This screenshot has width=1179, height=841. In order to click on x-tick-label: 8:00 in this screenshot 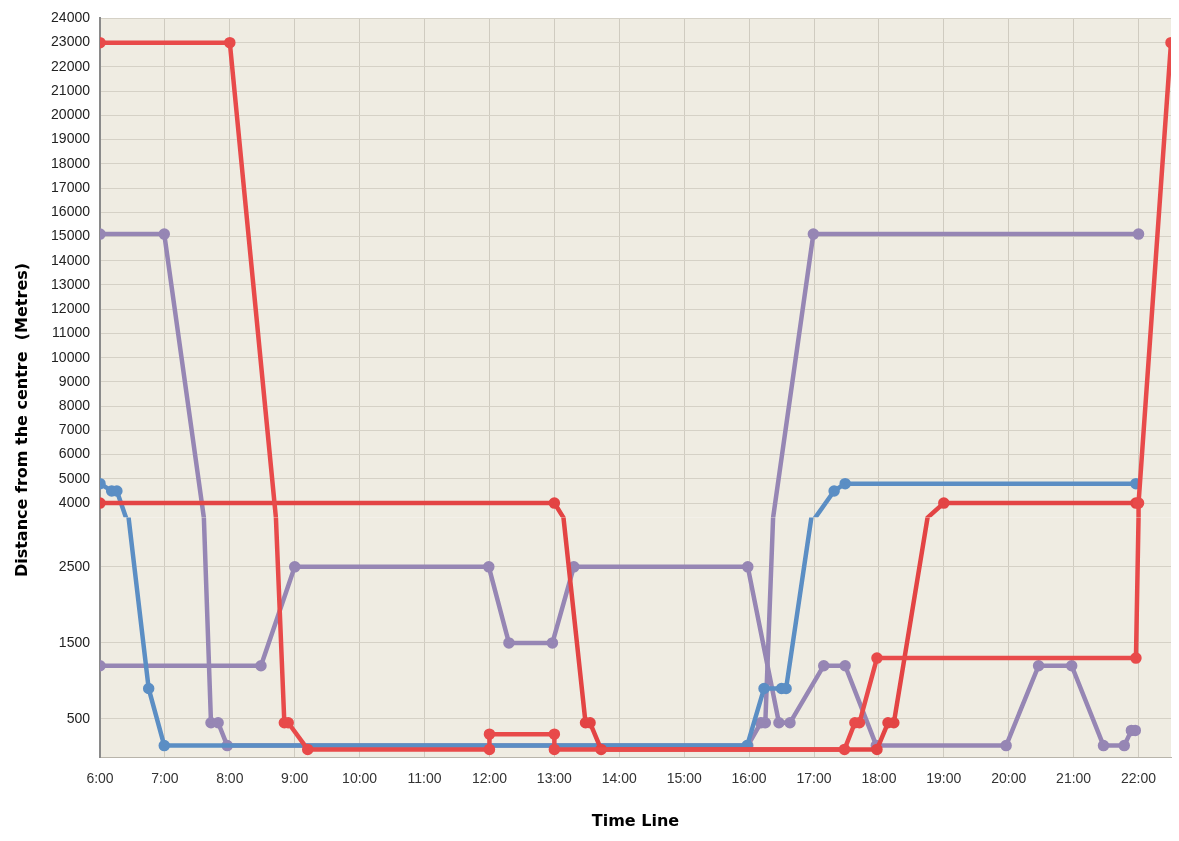, I will do `click(230, 778)`.